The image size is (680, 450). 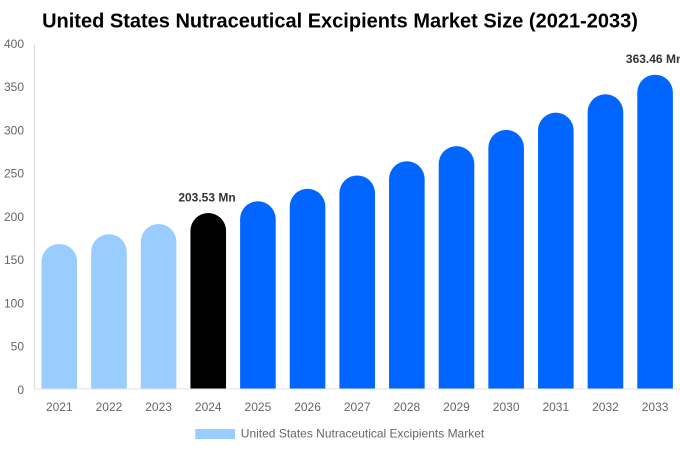 What do you see at coordinates (307, 407) in the screenshot?
I see `svg-text: 2026` at bounding box center [307, 407].